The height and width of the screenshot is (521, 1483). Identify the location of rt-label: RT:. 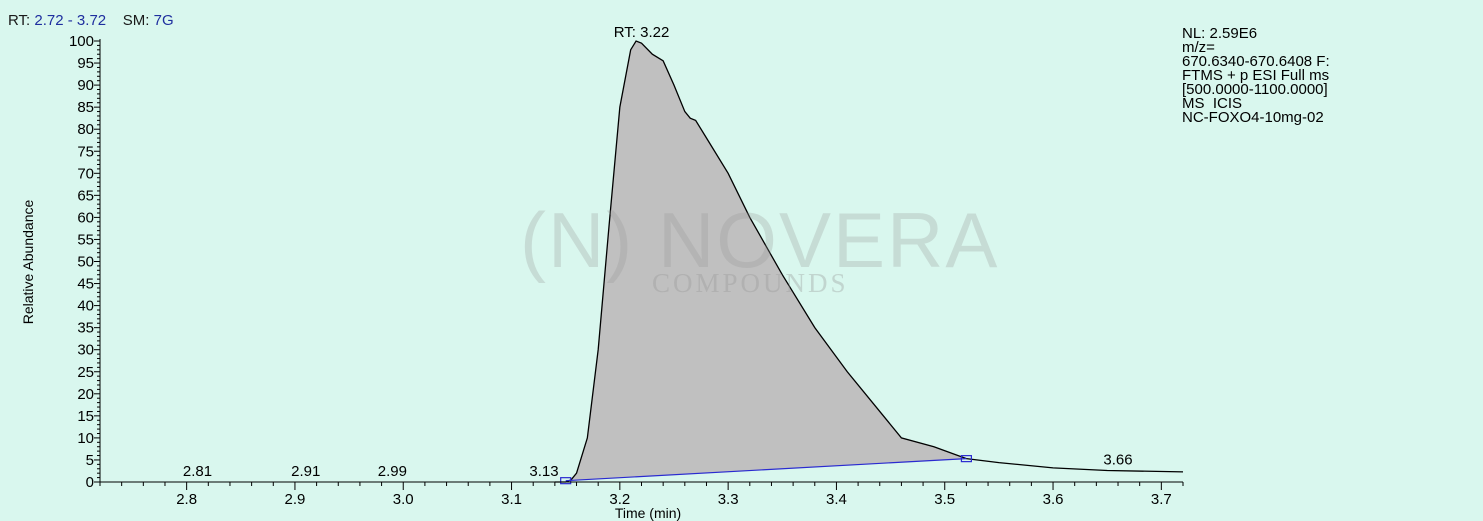
(21, 20).